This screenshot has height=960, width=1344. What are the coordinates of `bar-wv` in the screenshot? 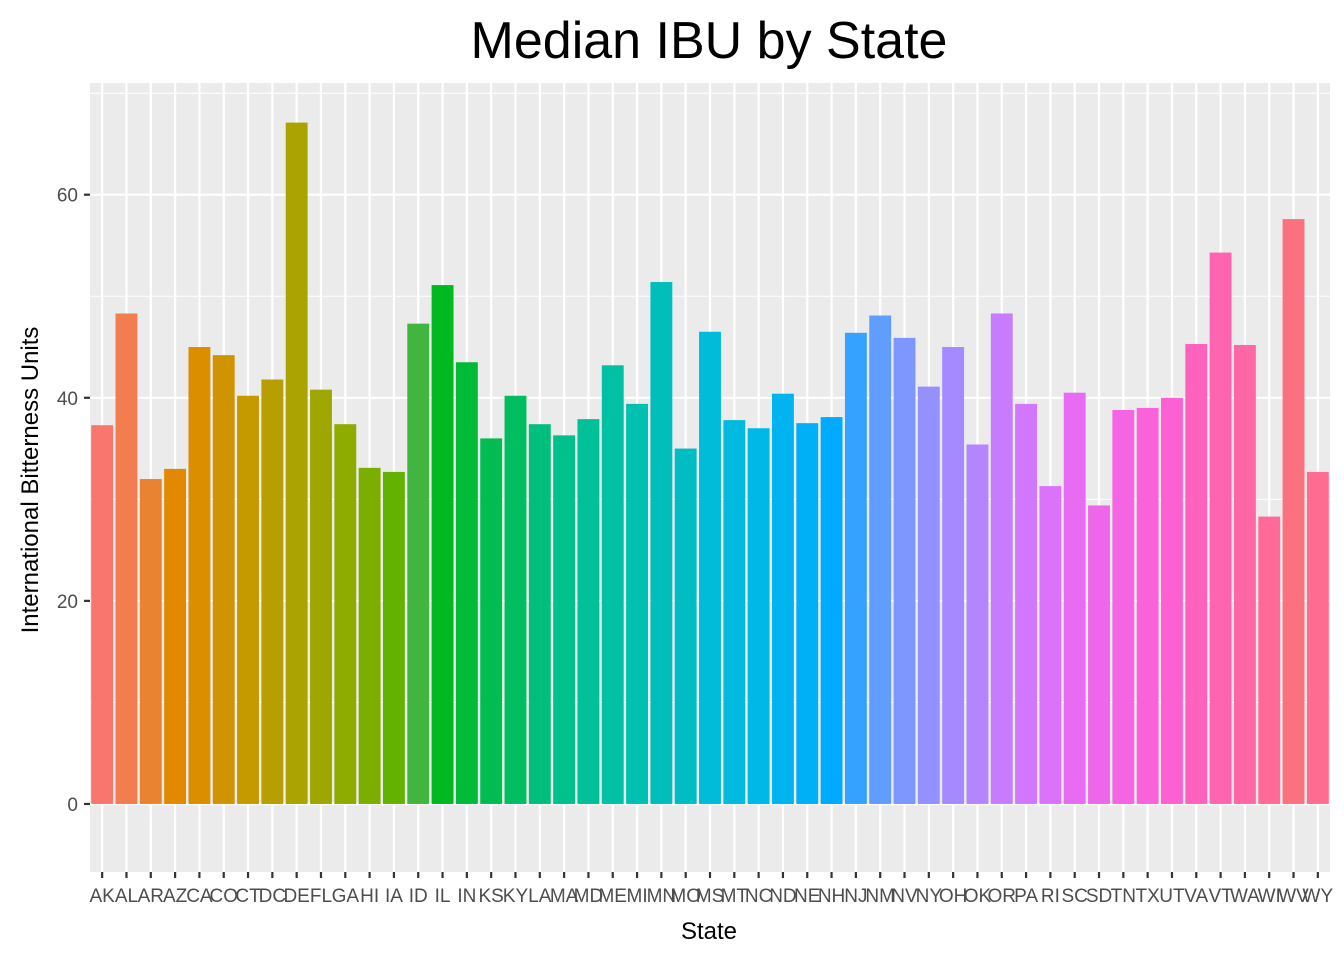 It's located at (1293, 511).